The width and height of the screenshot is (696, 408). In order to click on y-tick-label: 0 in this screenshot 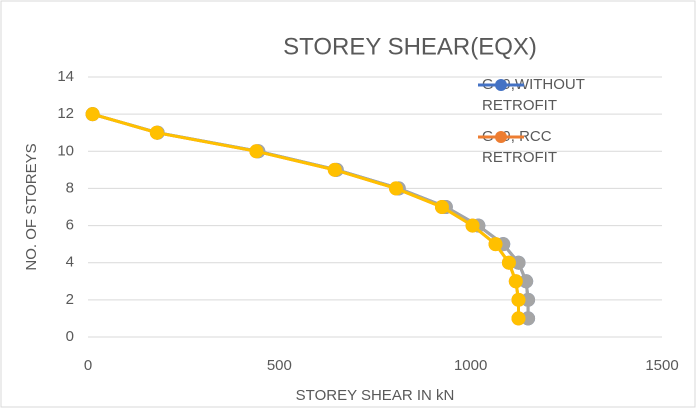, I will do `click(70, 336)`.